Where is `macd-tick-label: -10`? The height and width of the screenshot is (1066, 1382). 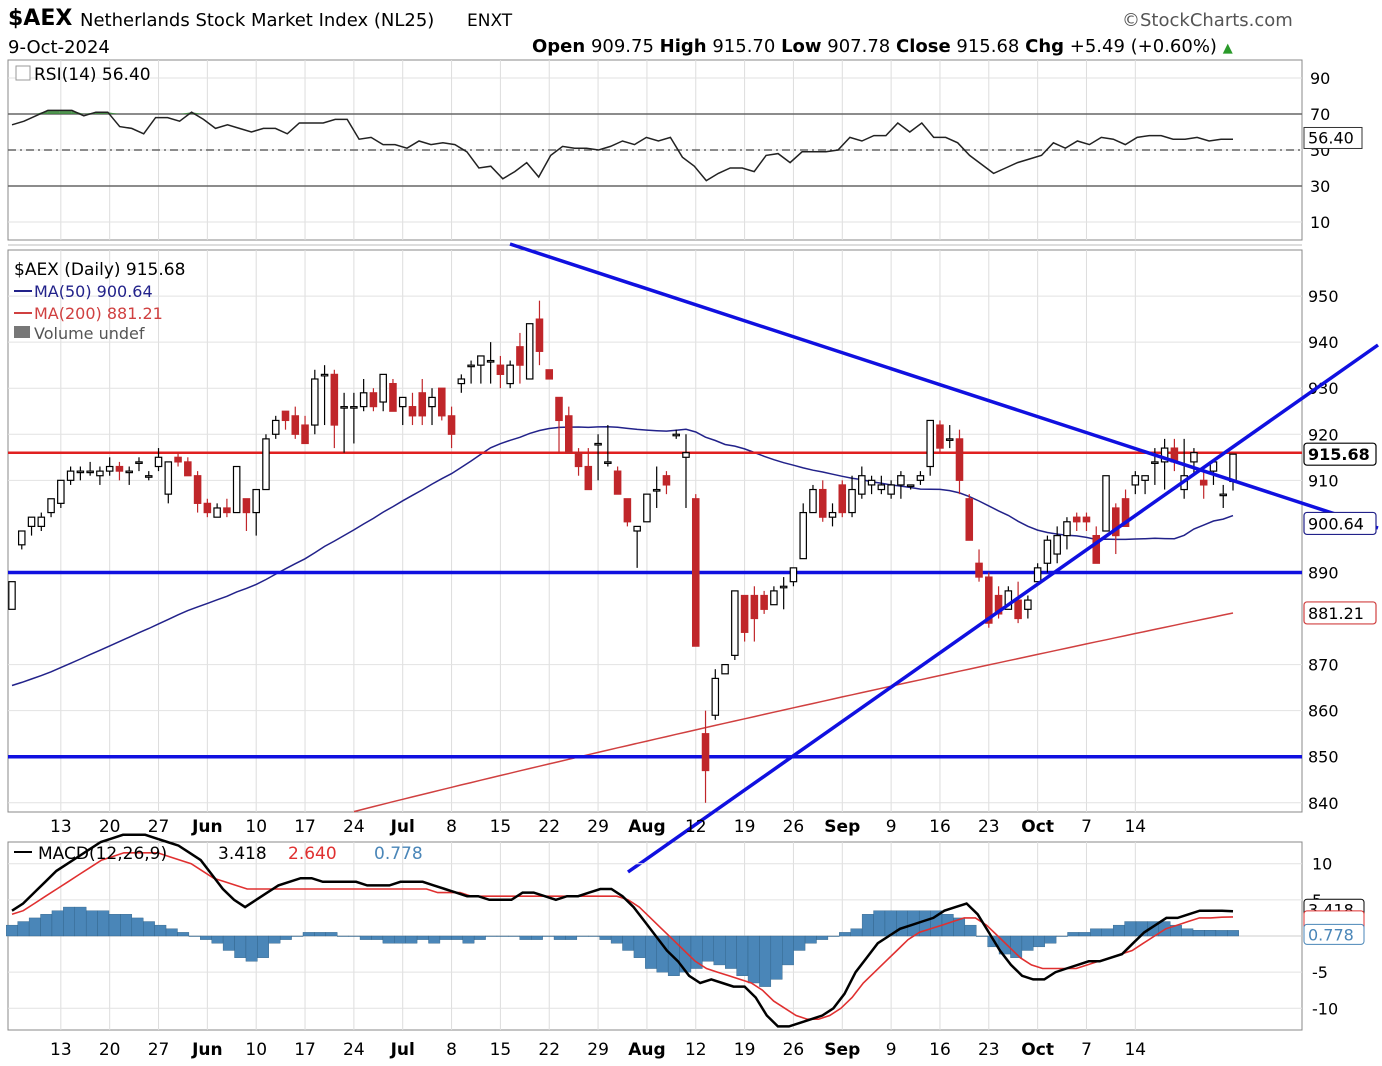 macd-tick-label: -10 is located at coordinates (1325, 1008).